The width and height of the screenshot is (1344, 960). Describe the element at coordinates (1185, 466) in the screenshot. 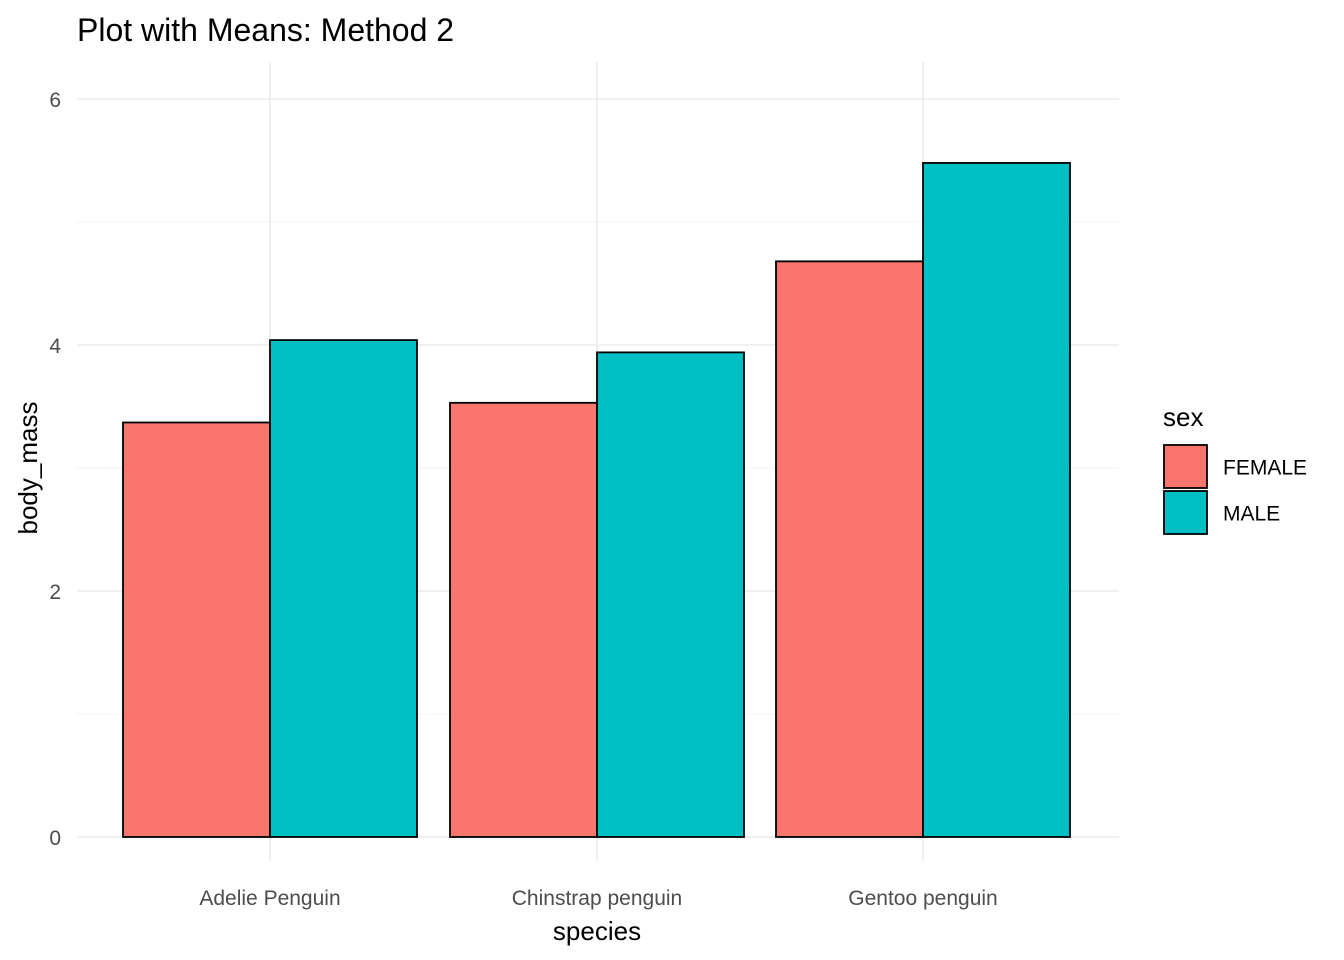

I see `legend-key-female` at that location.